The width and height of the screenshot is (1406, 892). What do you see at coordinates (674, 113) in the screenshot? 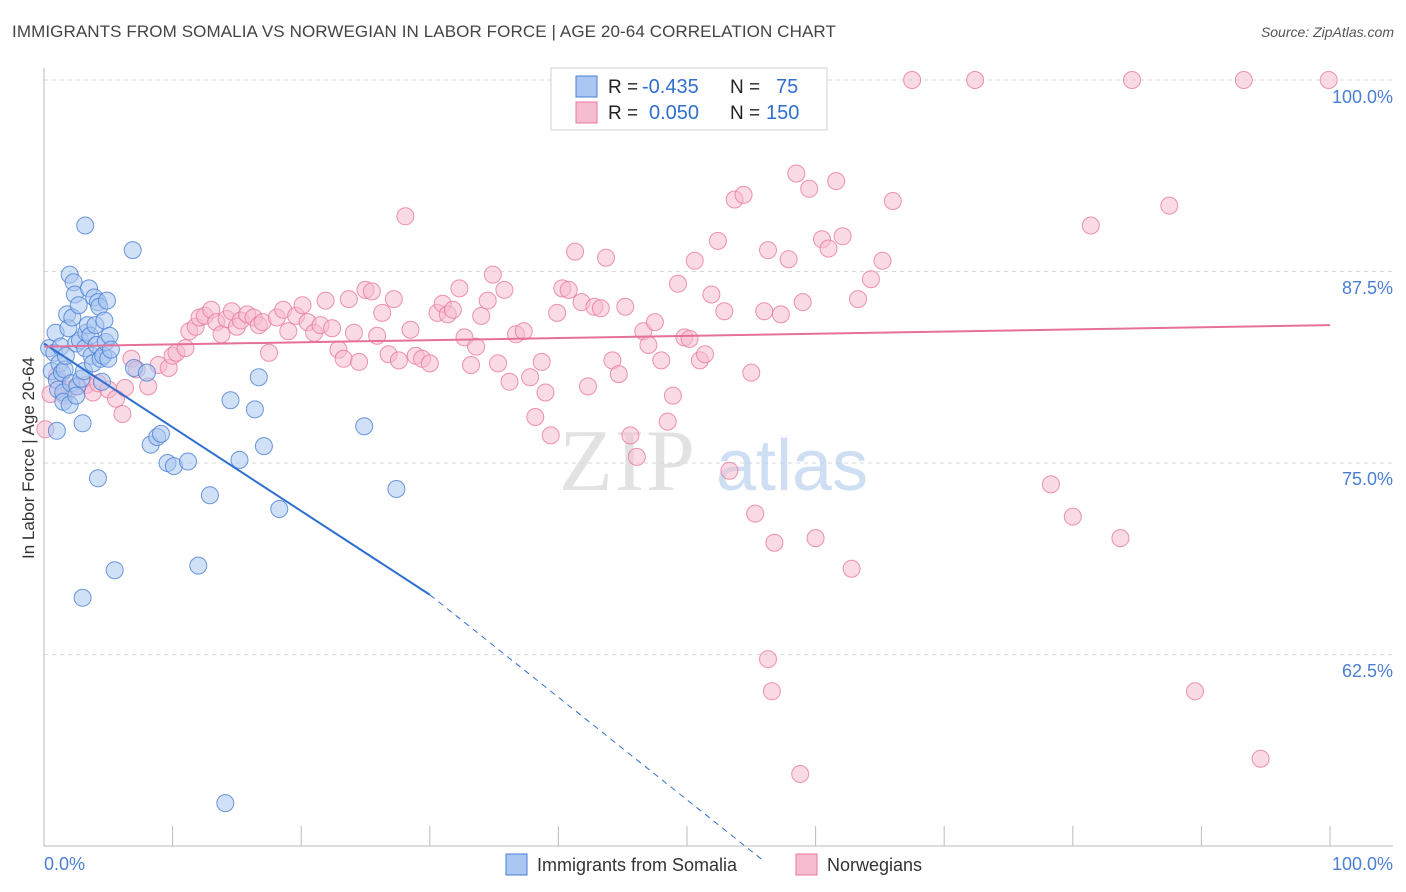
I see `legend-r-value-pink: 0.050` at bounding box center [674, 113].